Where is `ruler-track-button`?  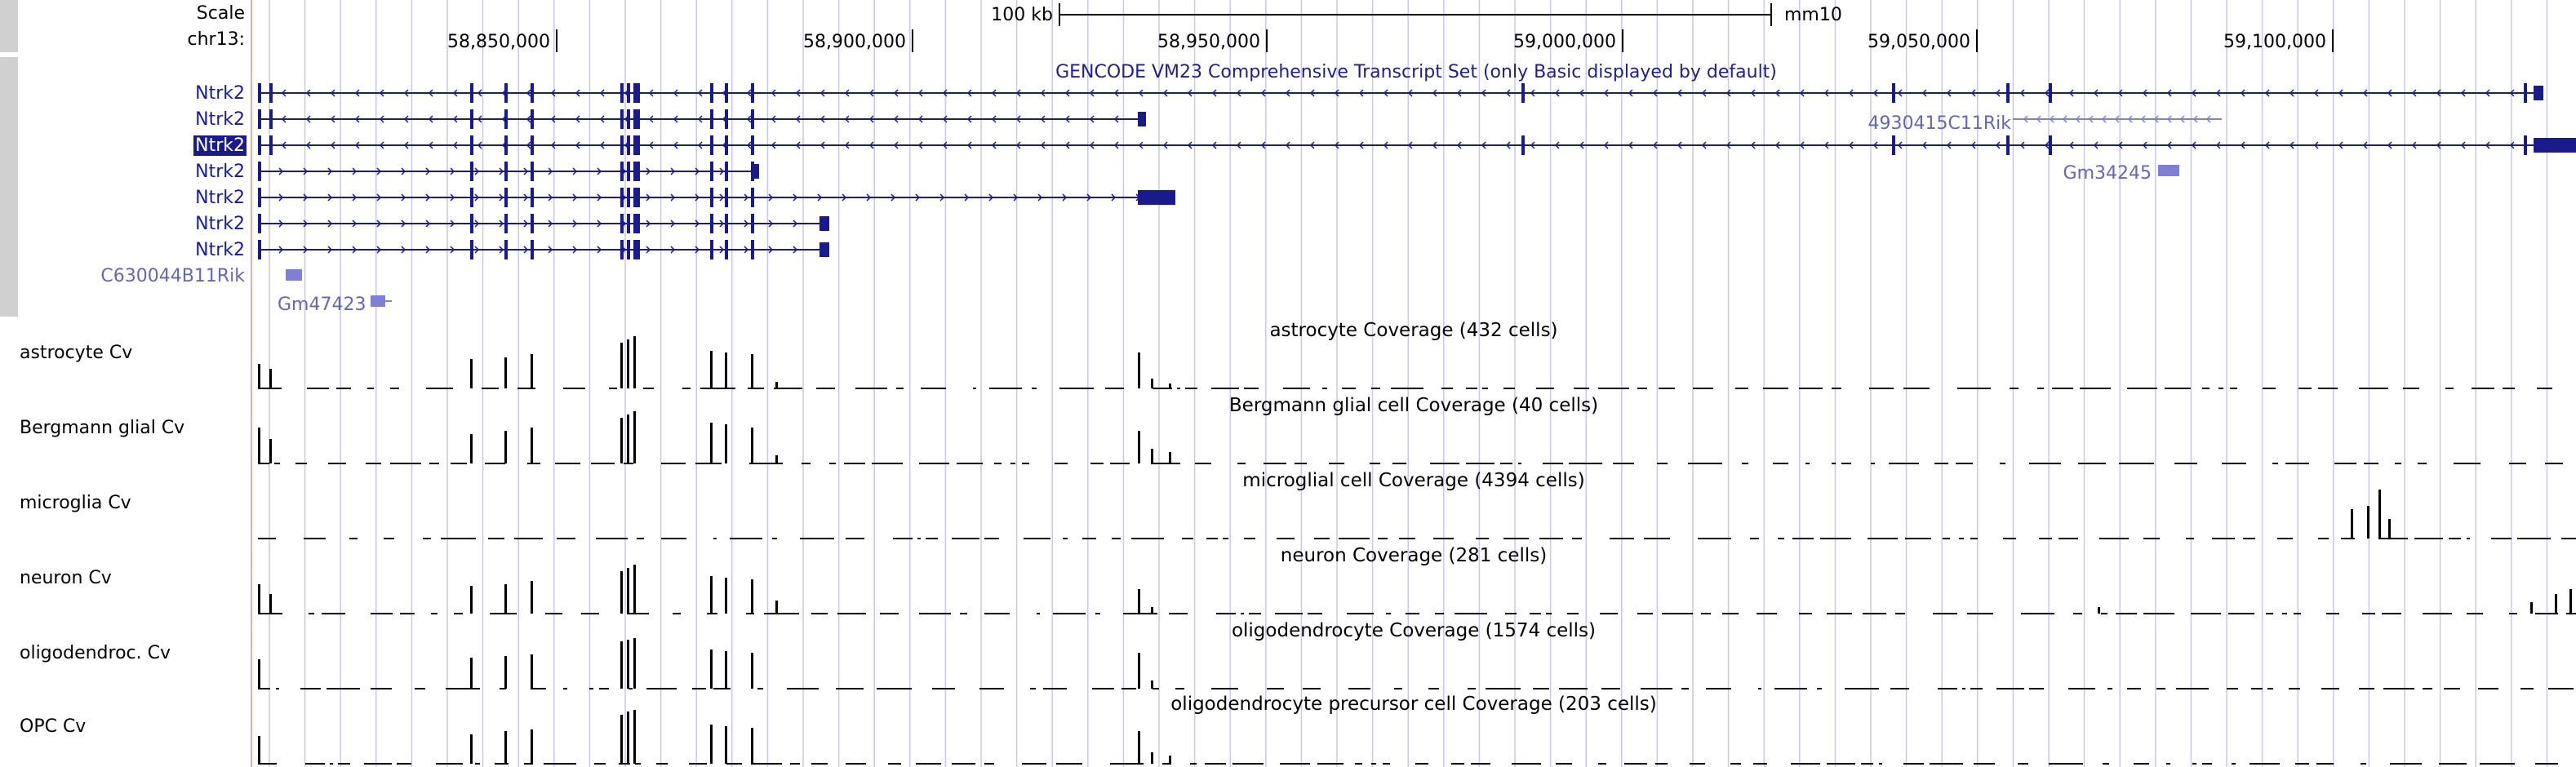 ruler-track-button is located at coordinates (9, 26).